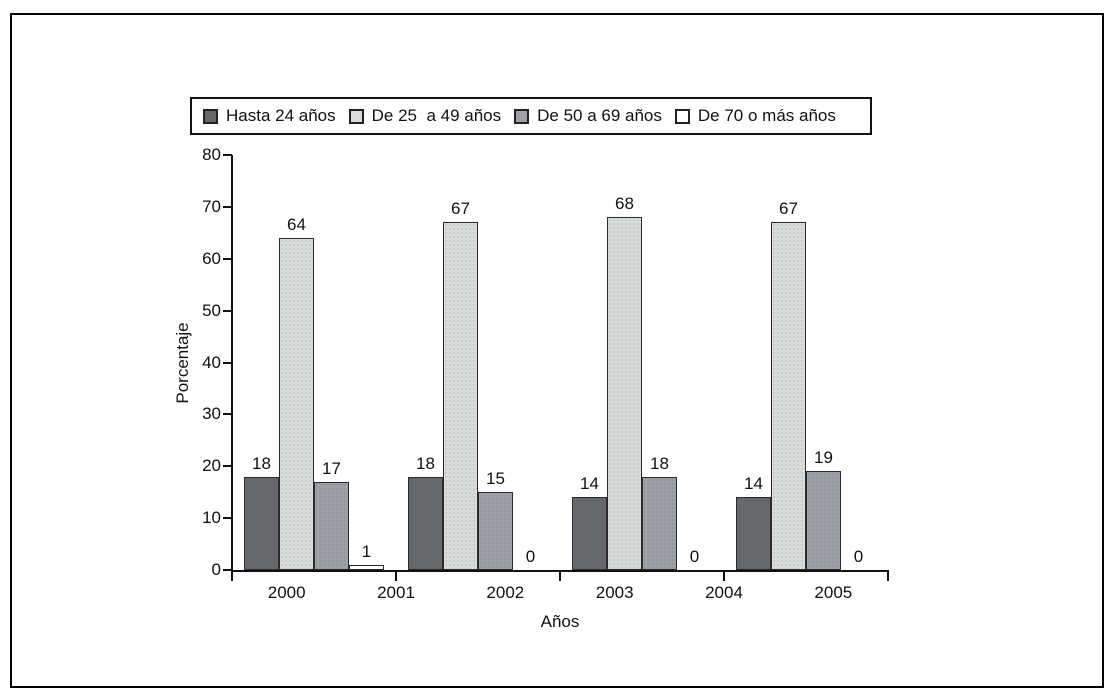 The width and height of the screenshot is (1114, 699). I want to click on bar-value-label: 68, so click(624, 203).